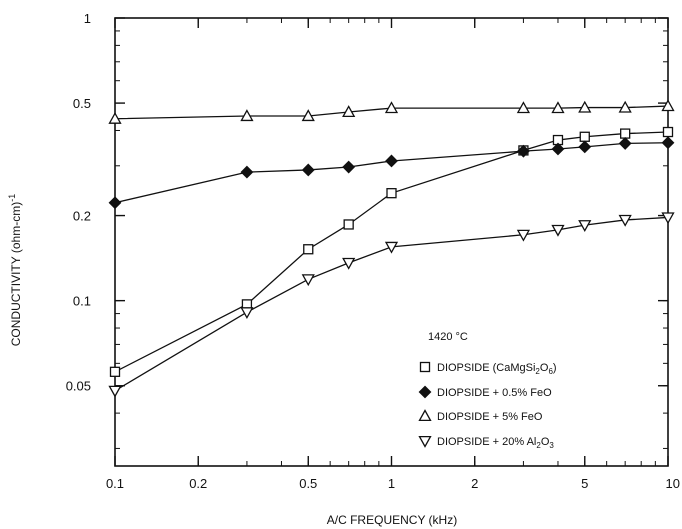 The width and height of the screenshot is (682, 529). What do you see at coordinates (82, 103) in the screenshot?
I see `y-tick-label: 0.5` at bounding box center [82, 103].